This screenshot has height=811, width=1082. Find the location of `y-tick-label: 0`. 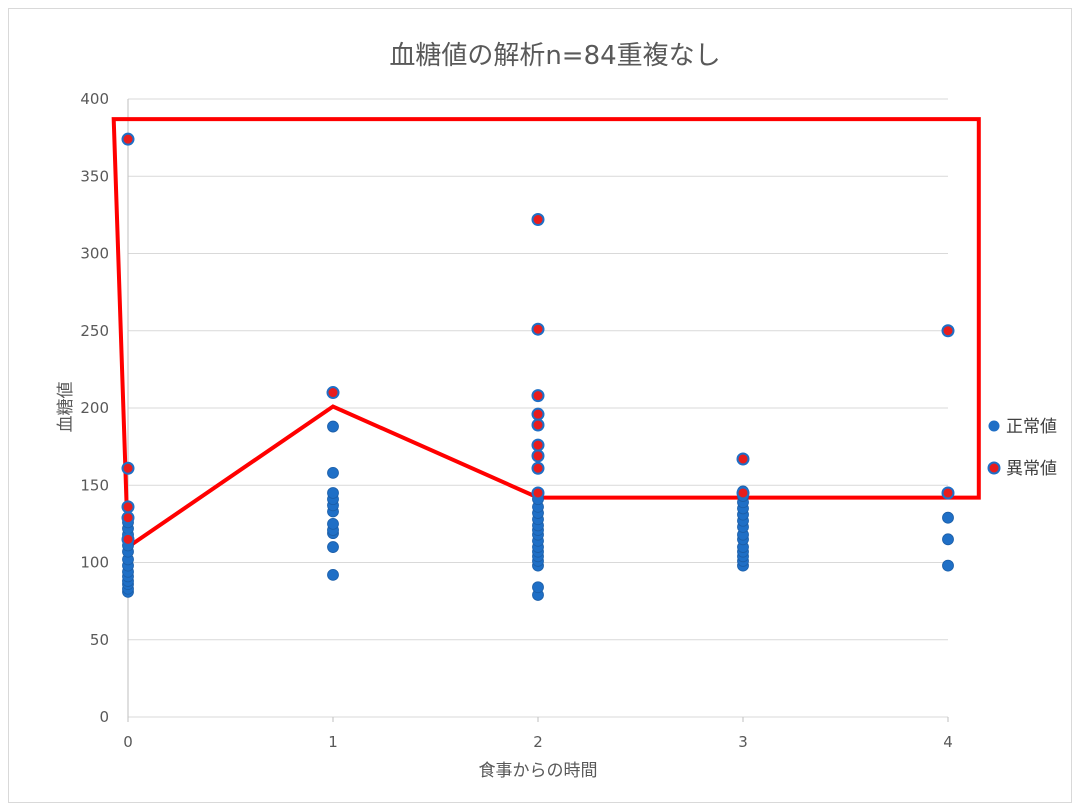

y-tick-label: 0 is located at coordinates (104, 717).